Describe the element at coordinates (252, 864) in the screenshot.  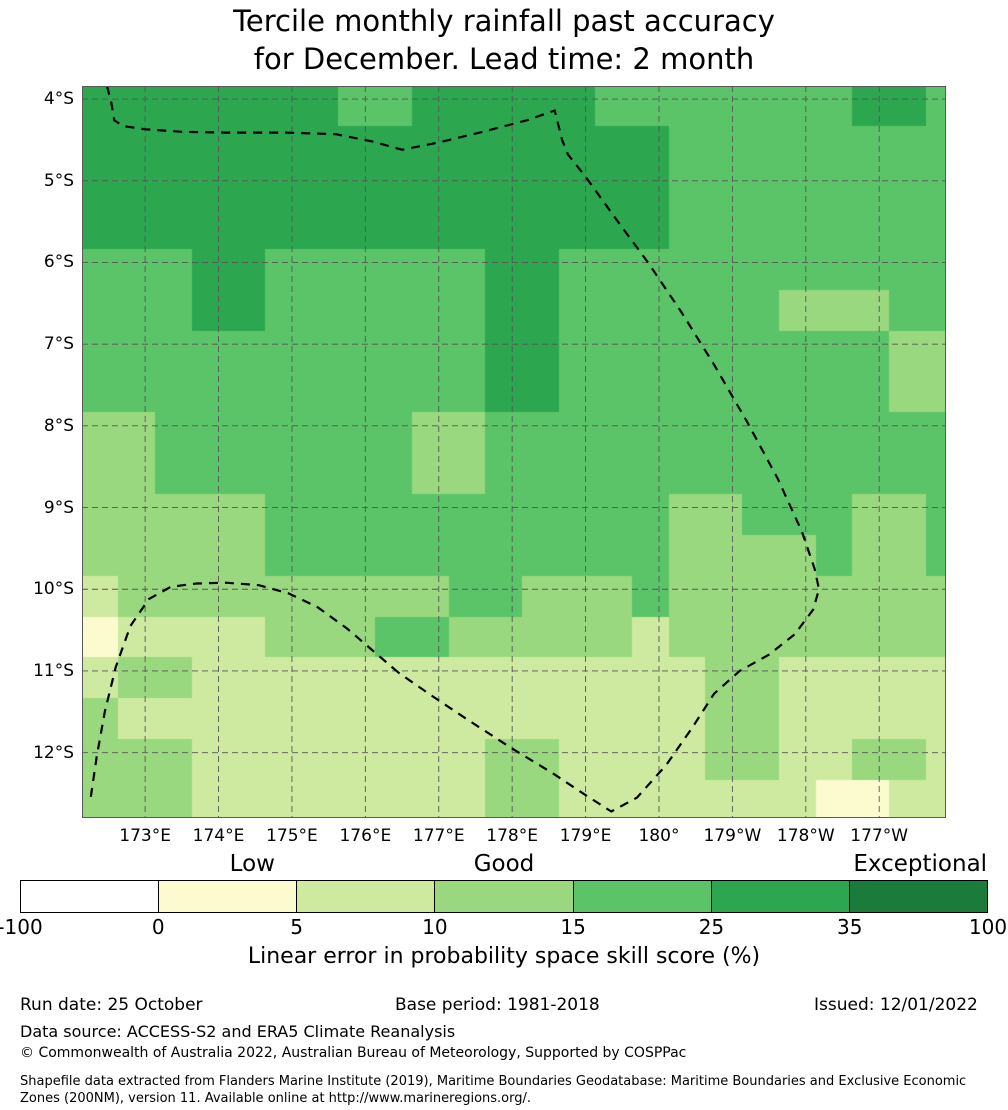
I see `colorbar-category-label: Low` at that location.